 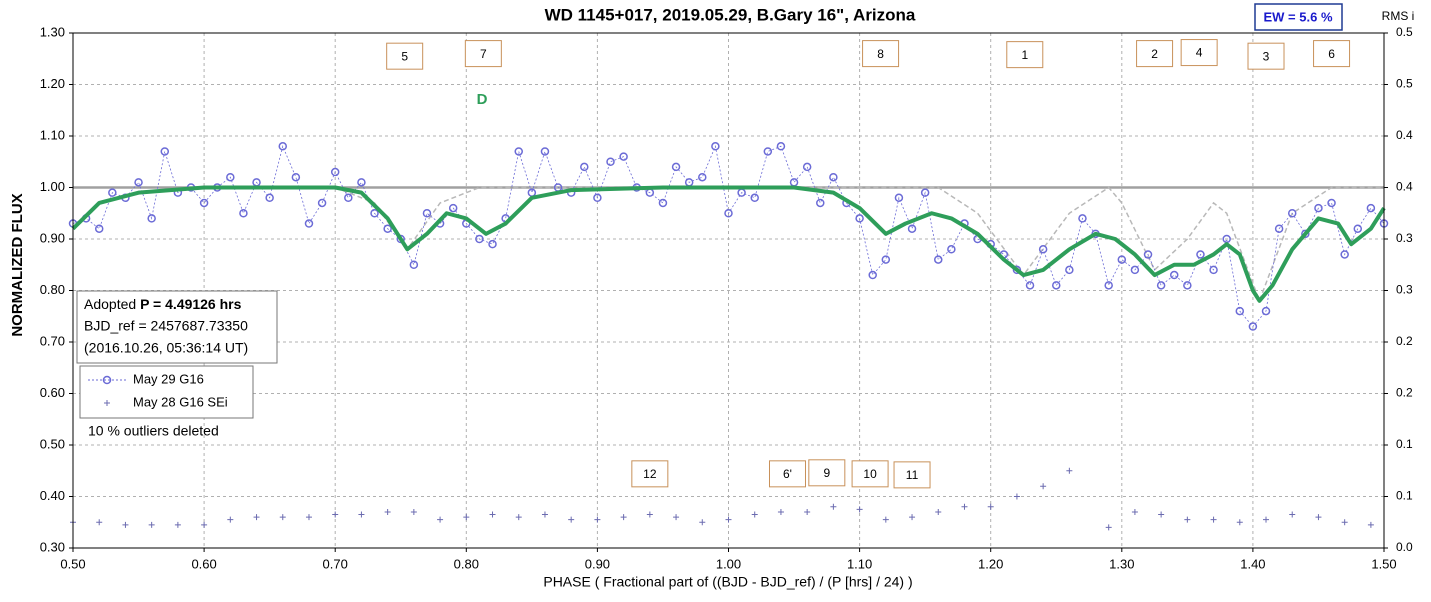 I want to click on annotation: 7, so click(x=483, y=54).